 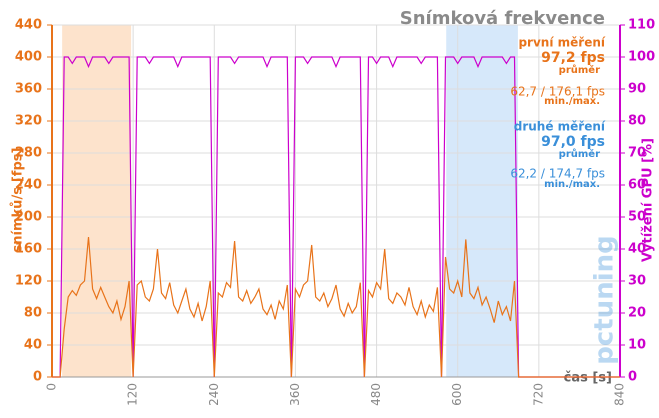 I want to click on annotation: první měření, so click(x=561, y=43).